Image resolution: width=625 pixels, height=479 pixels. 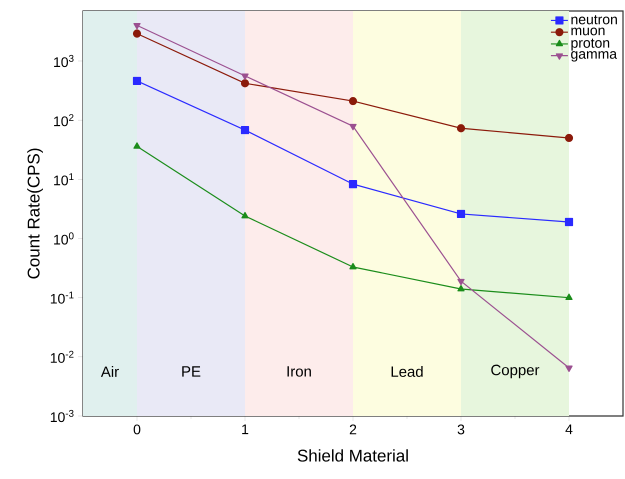 What do you see at coordinates (245, 429) in the screenshot?
I see `x-tick-label: 1` at bounding box center [245, 429].